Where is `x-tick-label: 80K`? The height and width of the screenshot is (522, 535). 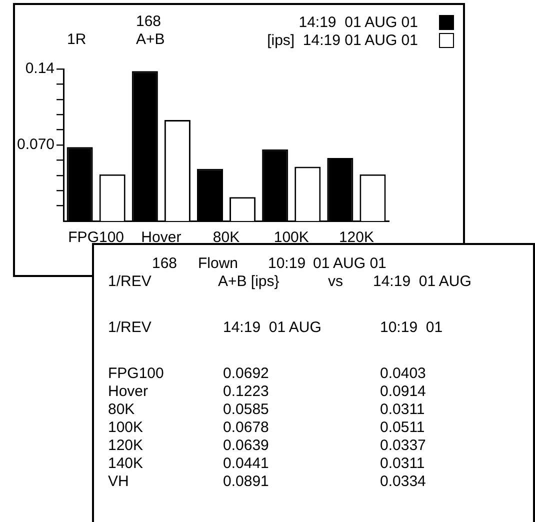
x-tick-label: 80K is located at coordinates (226, 237).